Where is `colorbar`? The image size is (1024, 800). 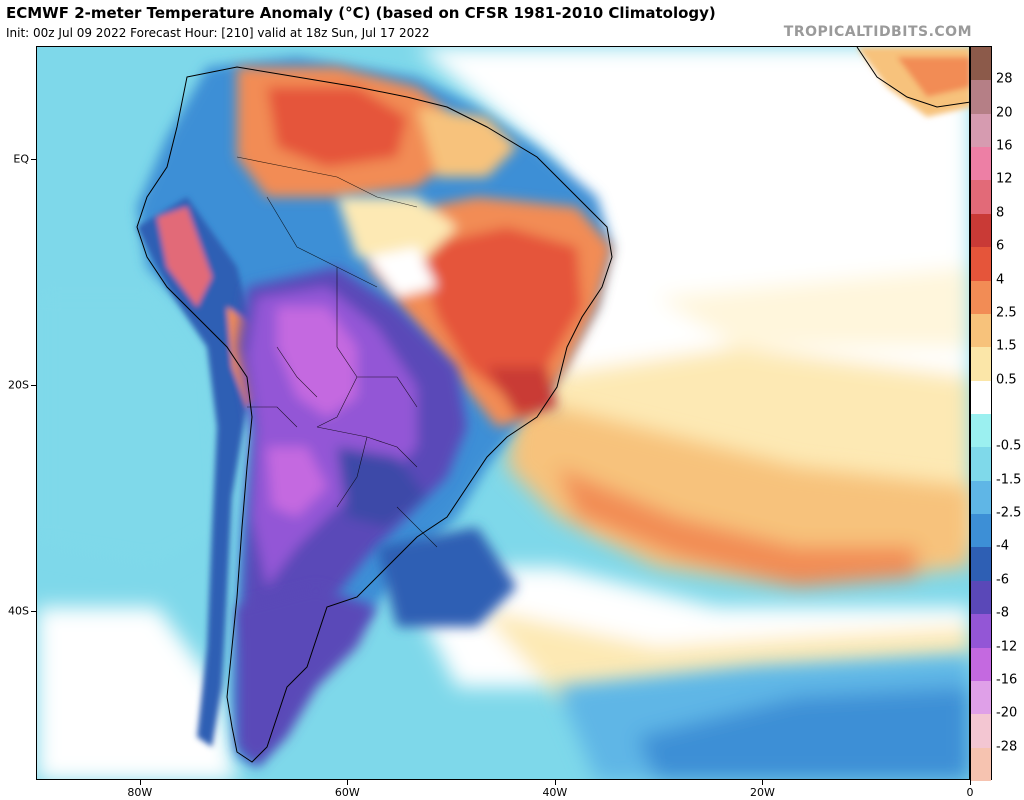 colorbar is located at coordinates (981, 413).